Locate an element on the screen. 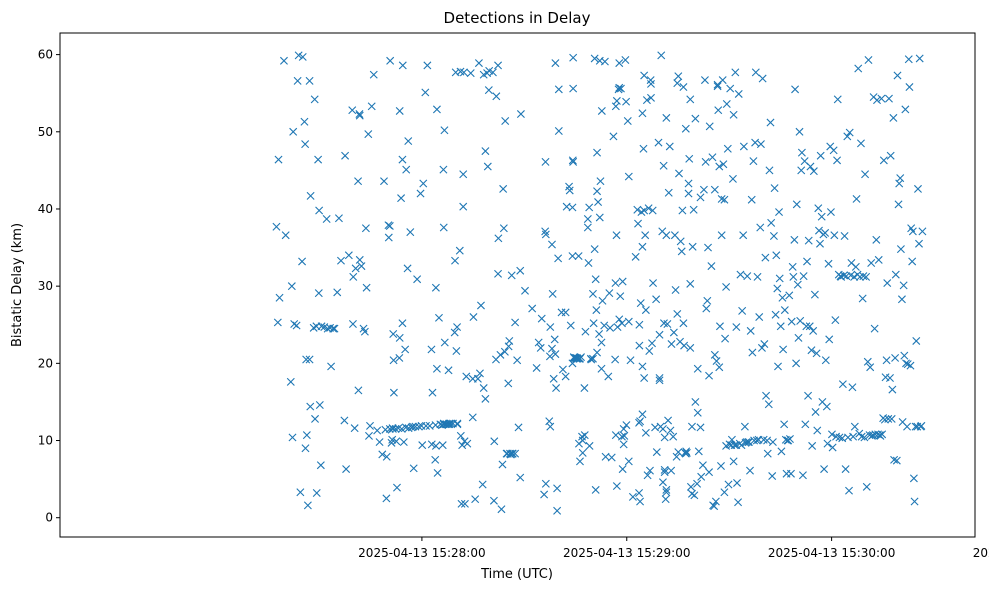 This screenshot has height=590, width=989. x-tick-label: 2025-04-13 15:30:00 is located at coordinates (831, 553).